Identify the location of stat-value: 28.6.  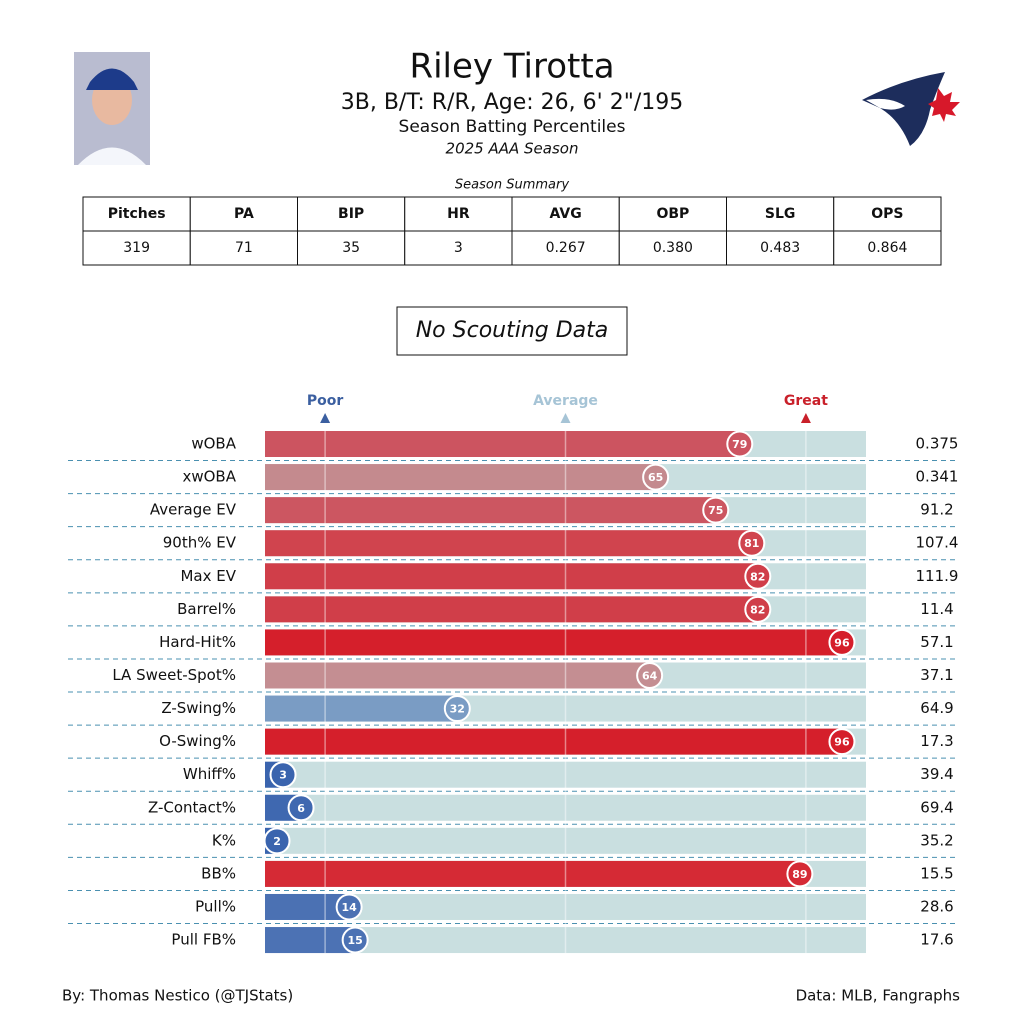
(936, 906).